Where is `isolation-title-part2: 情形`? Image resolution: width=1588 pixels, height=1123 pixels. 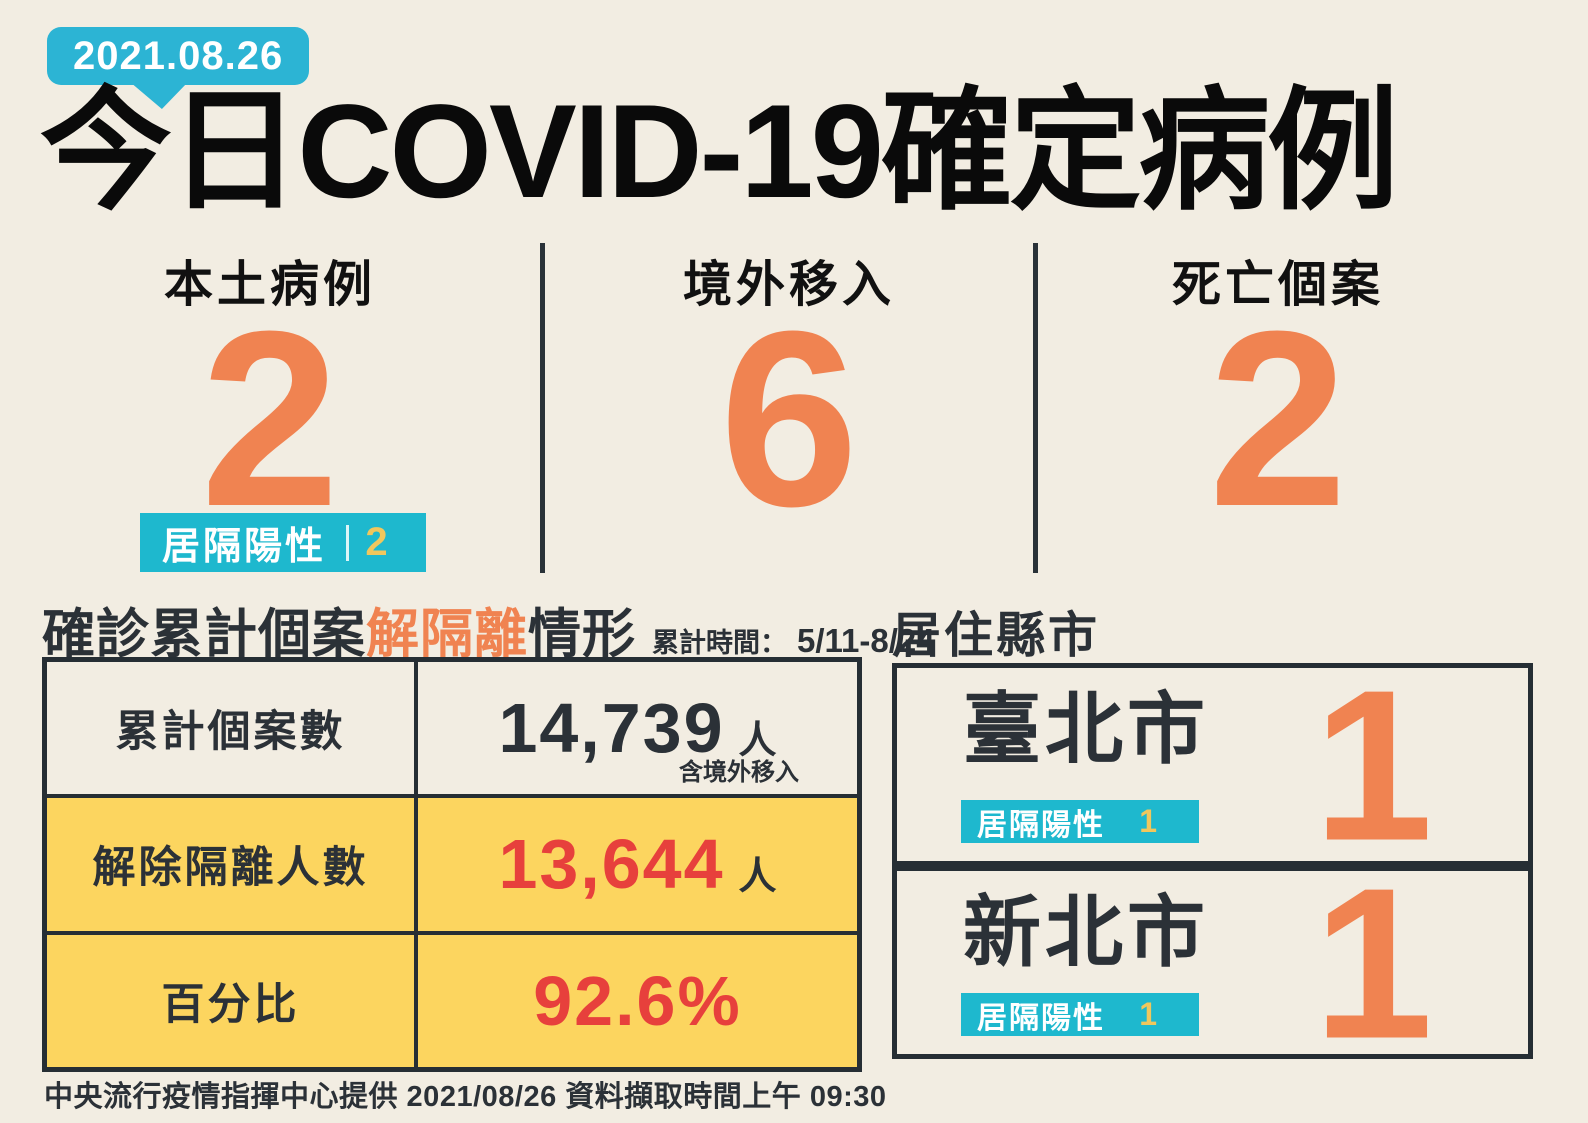 isolation-title-part2: 情形 is located at coordinates (582, 634).